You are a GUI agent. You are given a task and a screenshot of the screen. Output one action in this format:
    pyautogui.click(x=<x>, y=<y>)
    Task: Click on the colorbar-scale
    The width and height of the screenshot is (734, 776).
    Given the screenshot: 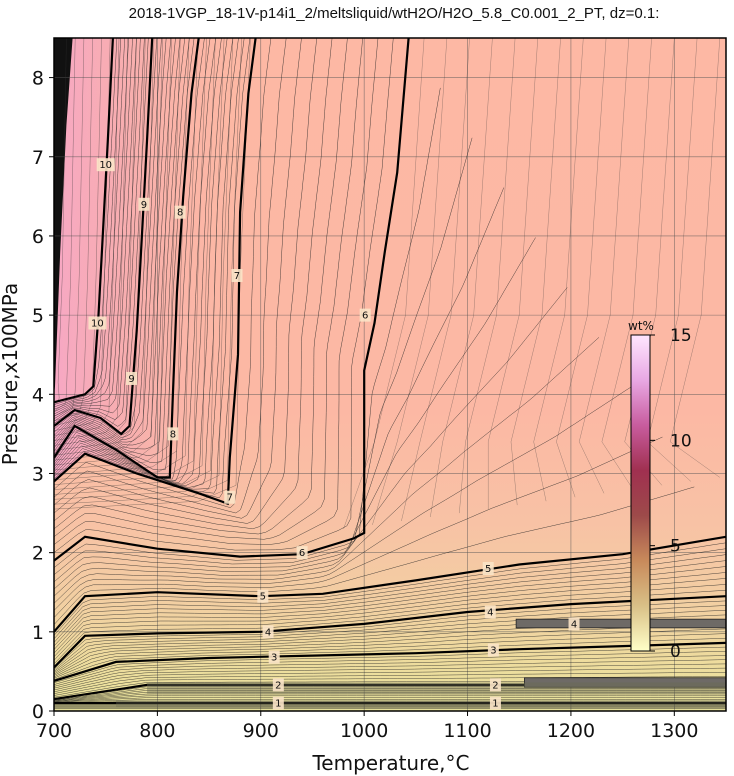 What is the action you would take?
    pyautogui.click(x=640, y=493)
    